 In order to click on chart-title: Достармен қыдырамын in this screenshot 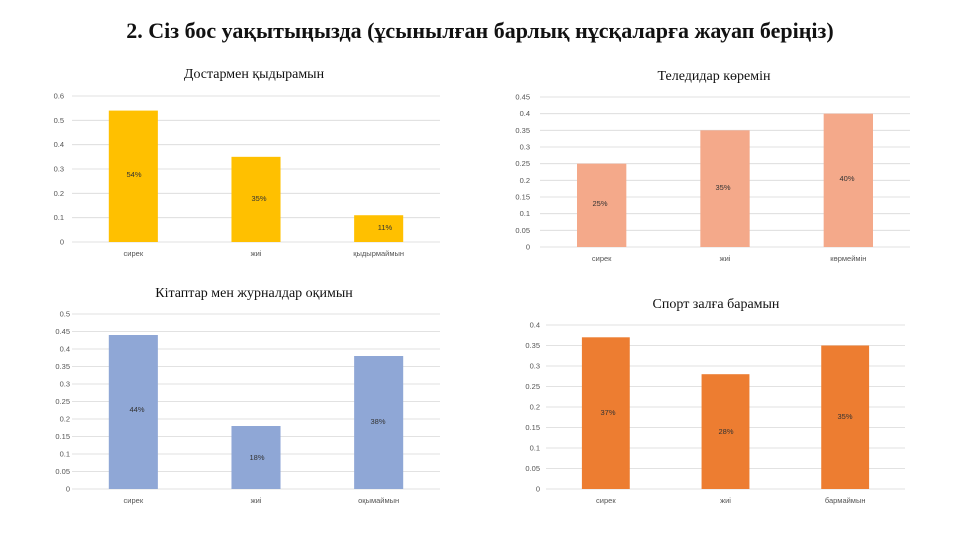, I will do `click(254, 74)`.